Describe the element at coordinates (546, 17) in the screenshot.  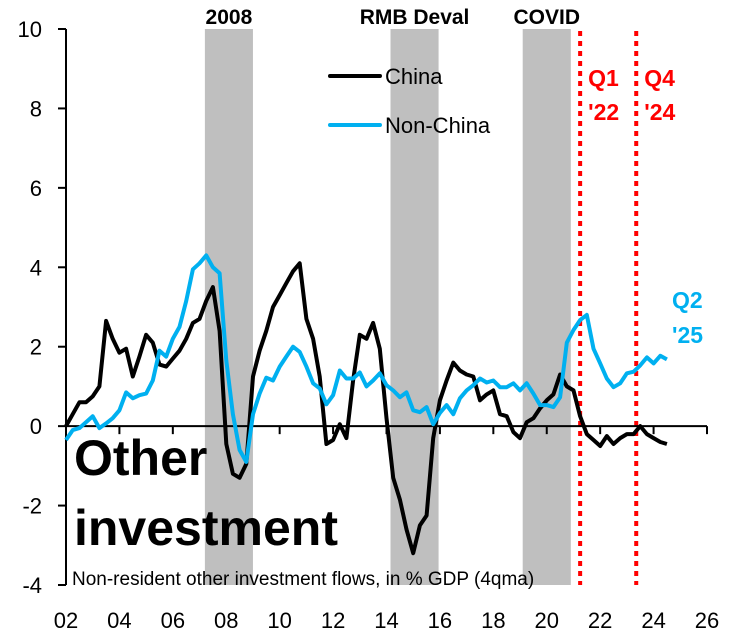
I see `shaded-period-label: COVID` at that location.